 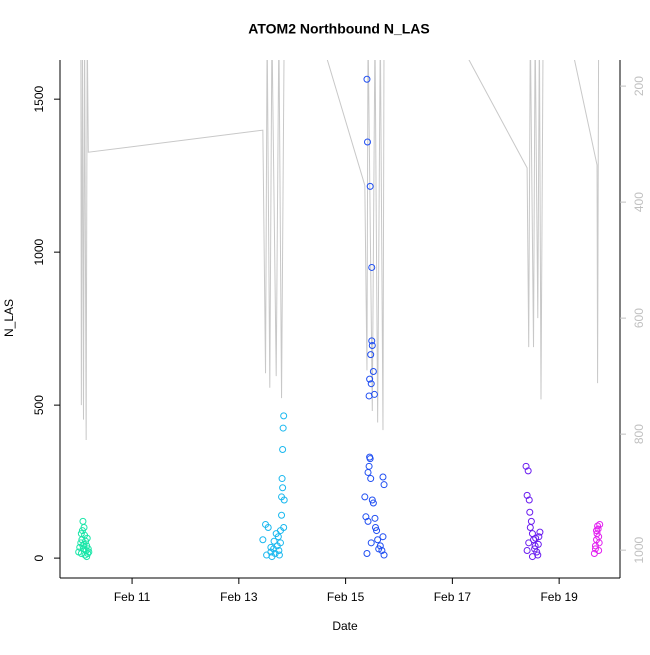 I want to click on x-tick-label: Feb 13, so click(x=239, y=597).